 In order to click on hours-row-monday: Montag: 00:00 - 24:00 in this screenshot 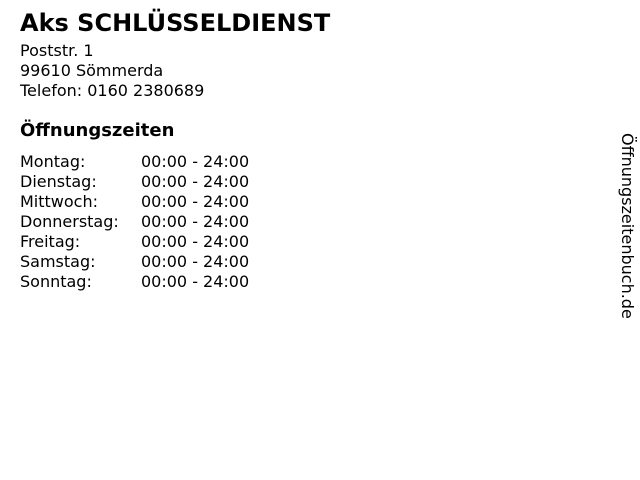, I will do `click(134, 162)`.